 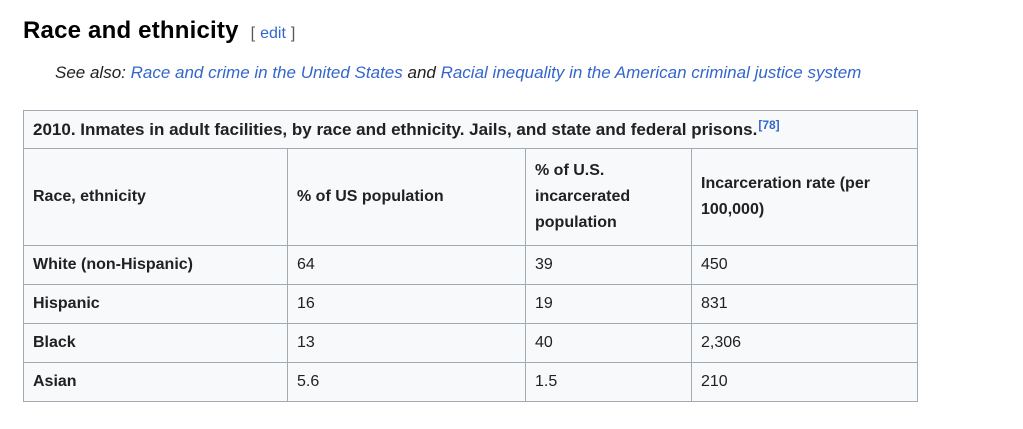 I want to click on table-row-hispanic: Hispanic 16 19 831, so click(x=471, y=304).